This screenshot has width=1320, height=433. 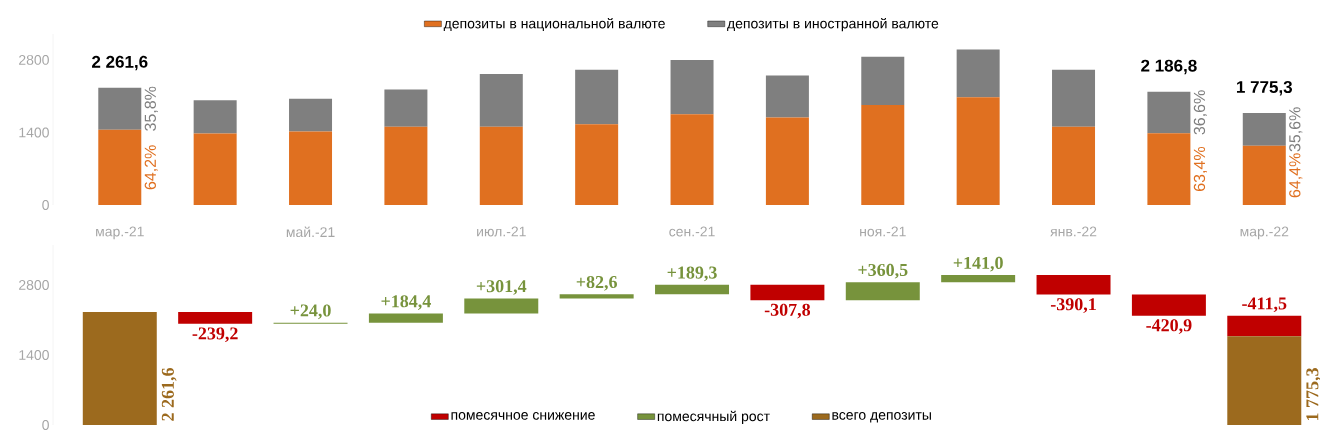 What do you see at coordinates (883, 231) in the screenshot?
I see `x-tick-label: ноя.-21` at bounding box center [883, 231].